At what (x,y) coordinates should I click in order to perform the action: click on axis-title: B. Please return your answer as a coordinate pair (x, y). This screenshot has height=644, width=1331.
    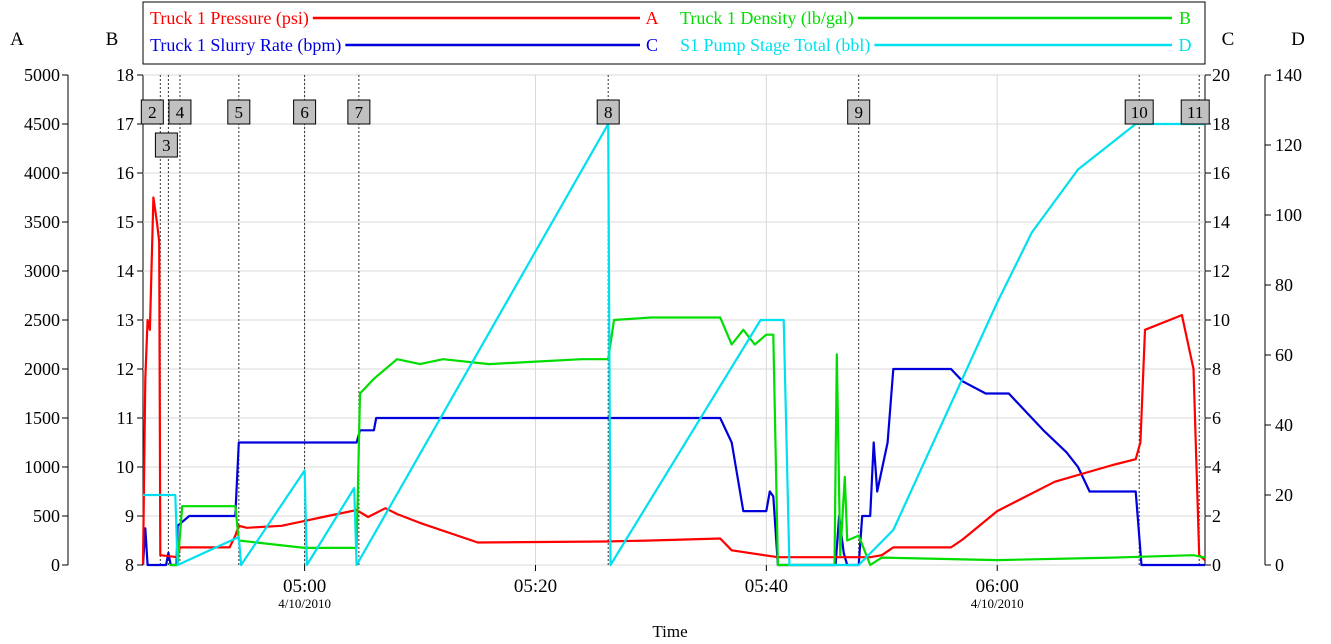
    Looking at the image, I should click on (112, 39).